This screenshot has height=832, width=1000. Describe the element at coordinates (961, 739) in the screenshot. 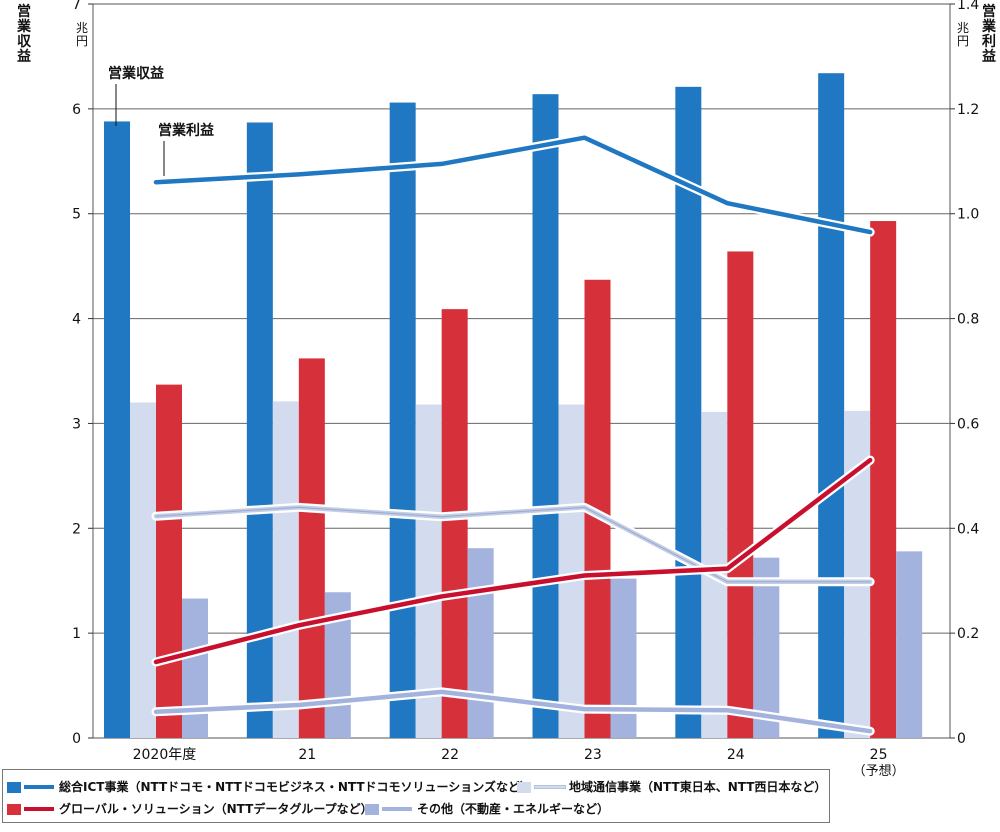

I see `y2-tick-label: 0` at that location.